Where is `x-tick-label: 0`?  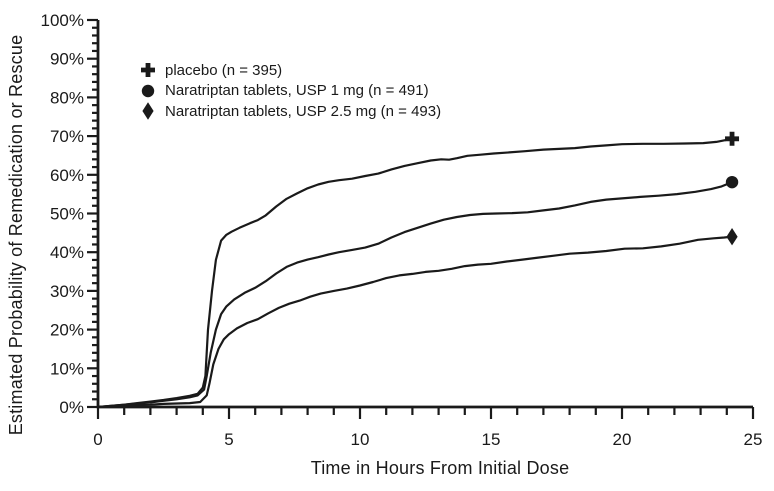
x-tick-label: 0 is located at coordinates (97, 439).